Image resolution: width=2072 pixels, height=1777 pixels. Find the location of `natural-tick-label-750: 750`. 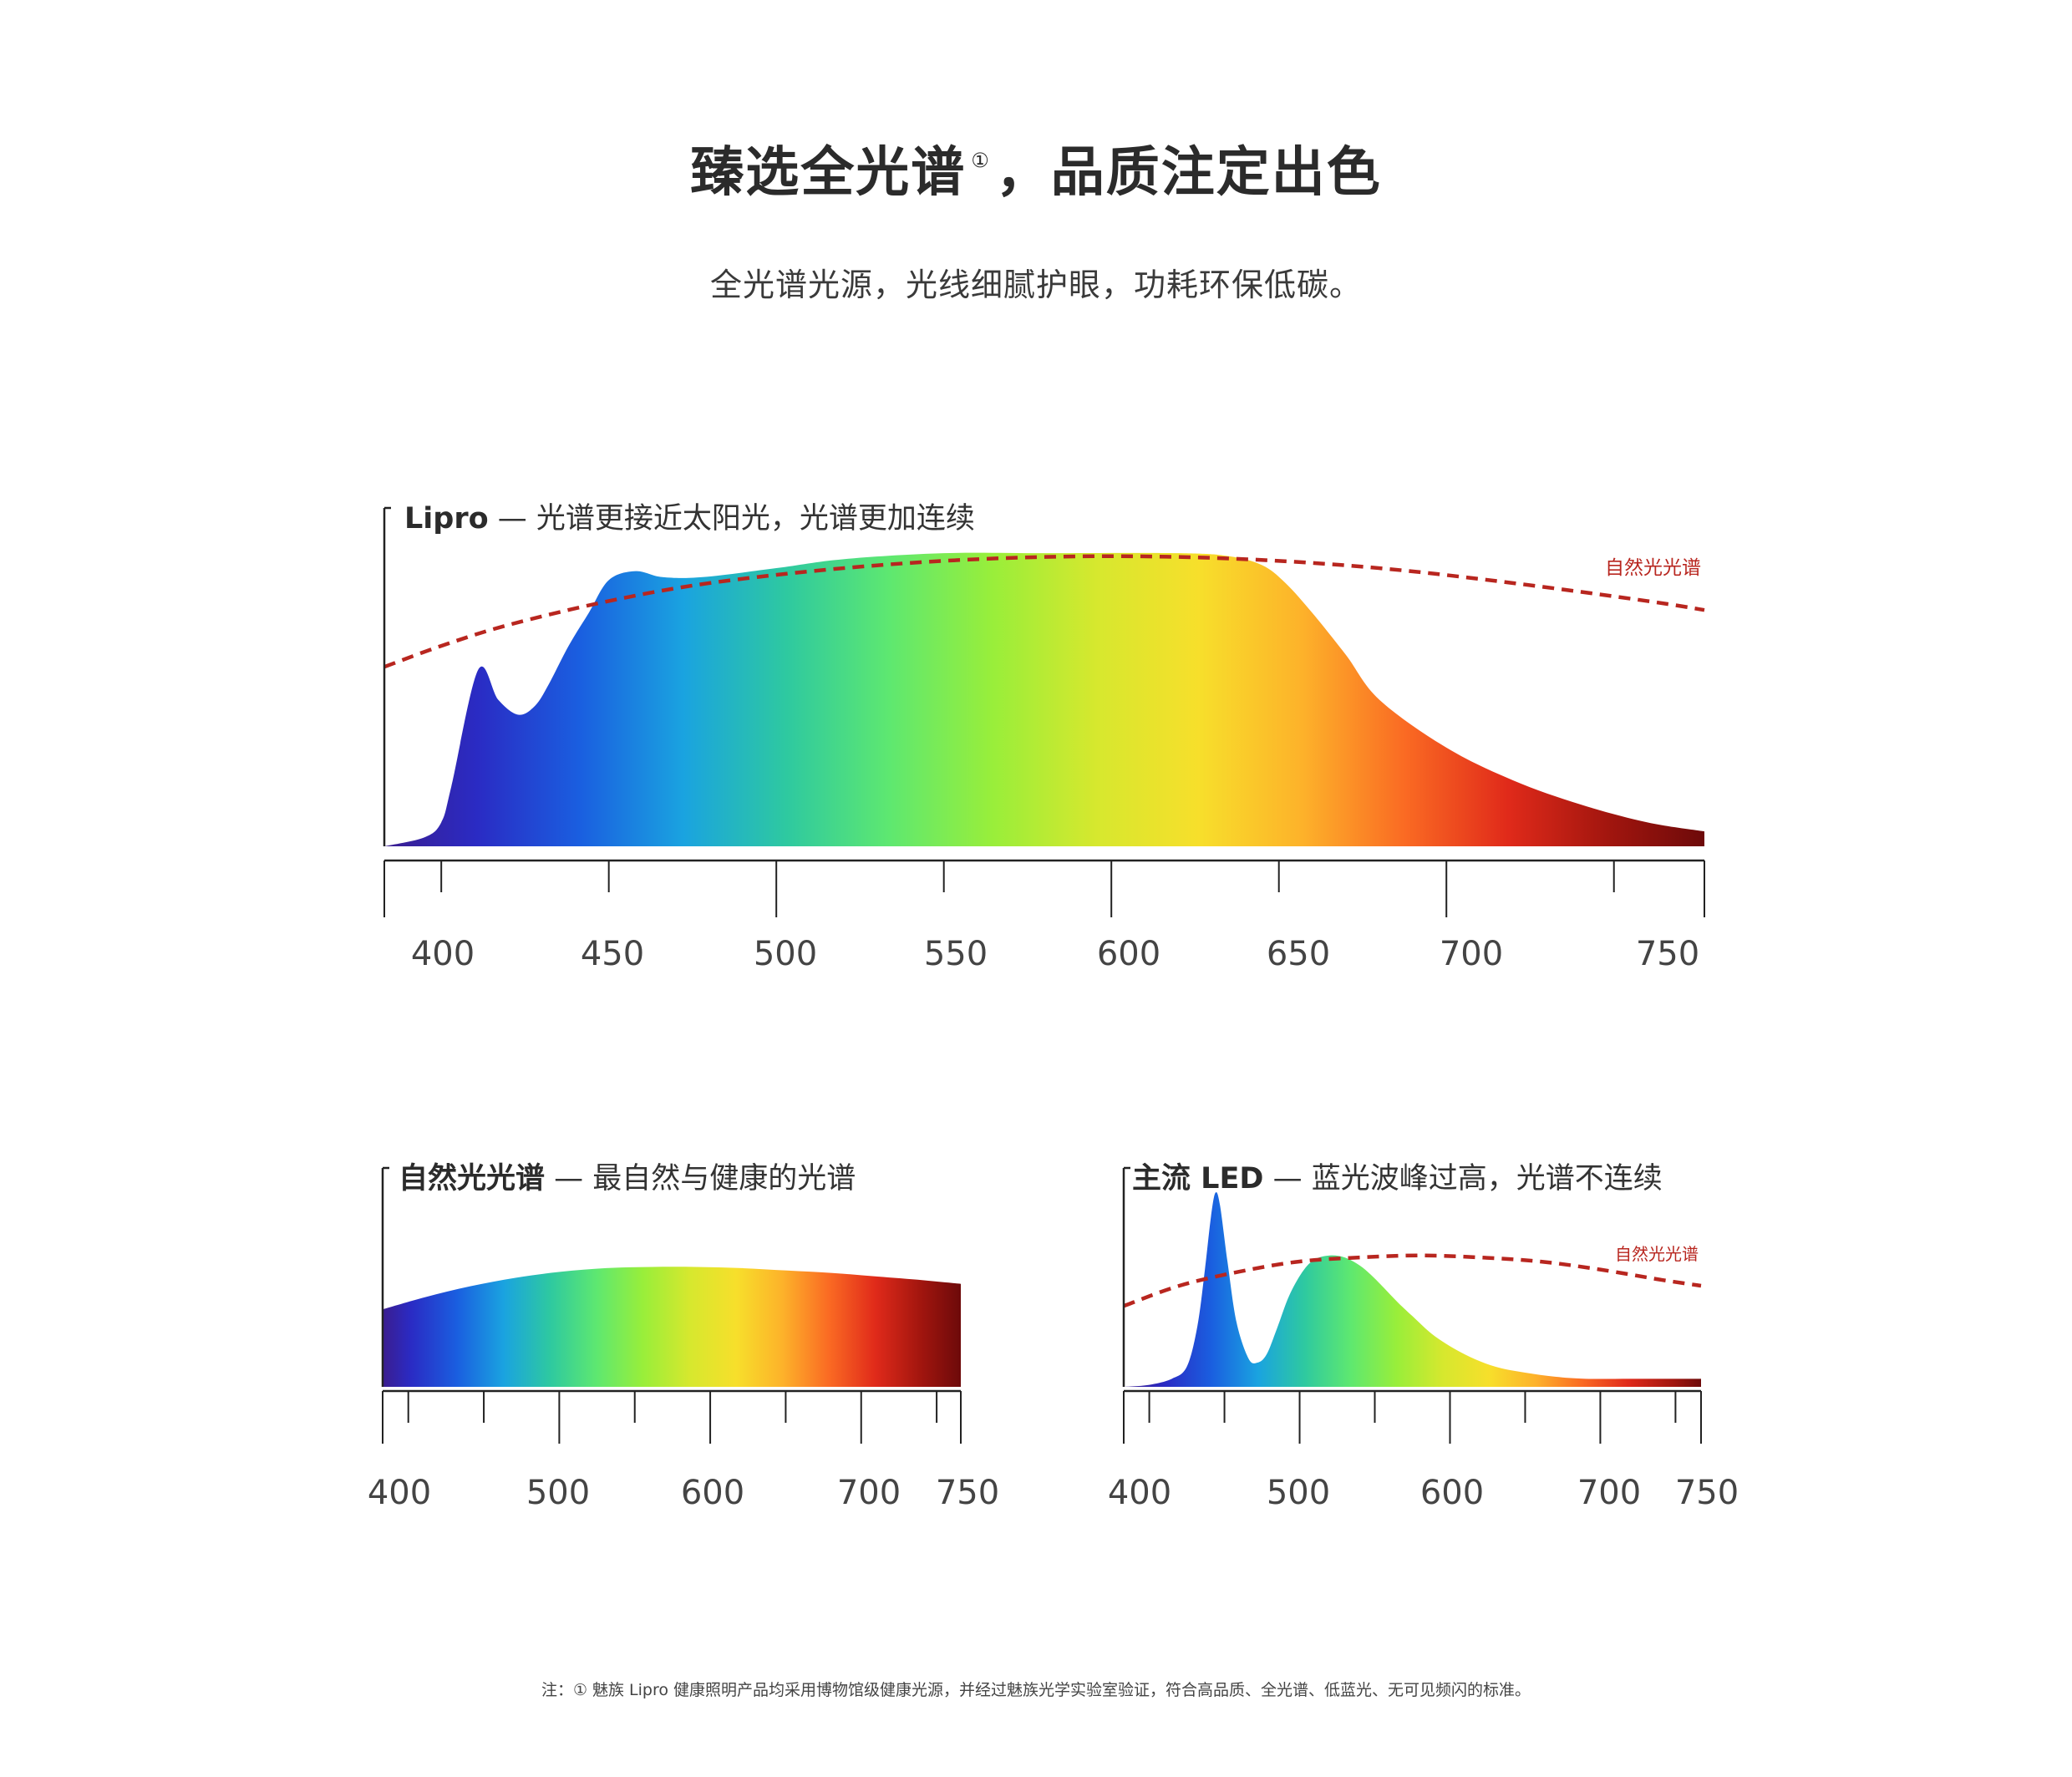

natural-tick-label-750: 750 is located at coordinates (967, 1493).